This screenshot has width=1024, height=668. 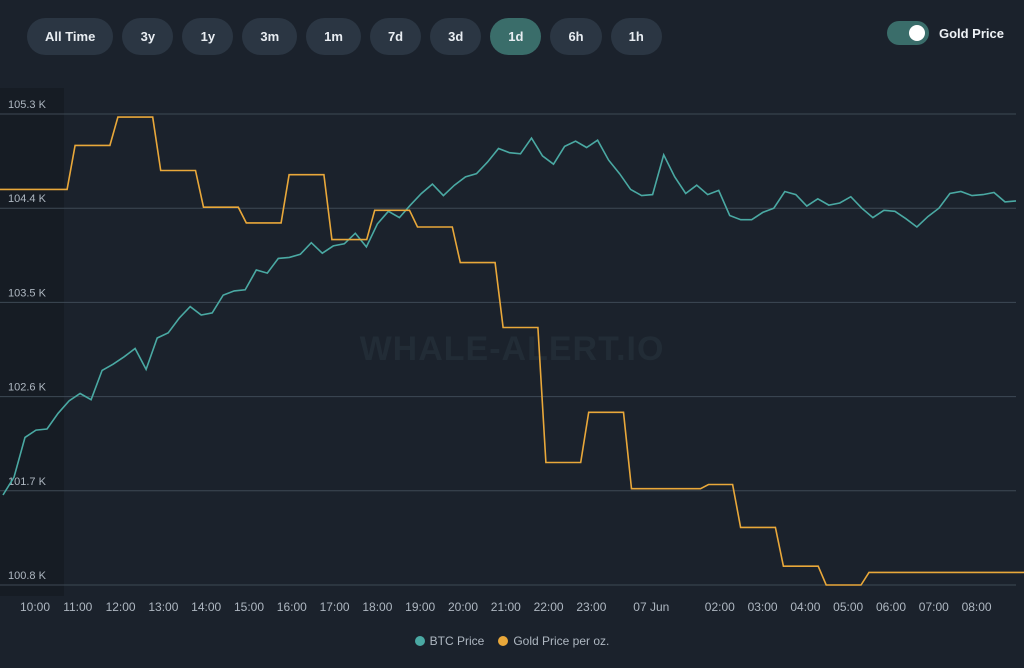 I want to click on x-tick-label: 03:00, so click(x=763, y=607).